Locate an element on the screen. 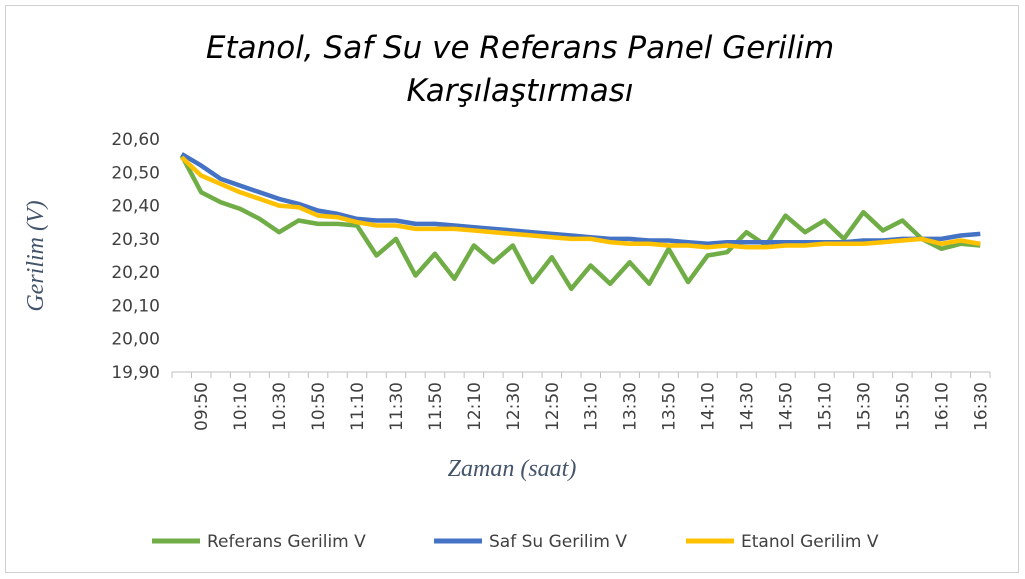 The image size is (1025, 579). x-tick-label: 15:50 is located at coordinates (903, 406).